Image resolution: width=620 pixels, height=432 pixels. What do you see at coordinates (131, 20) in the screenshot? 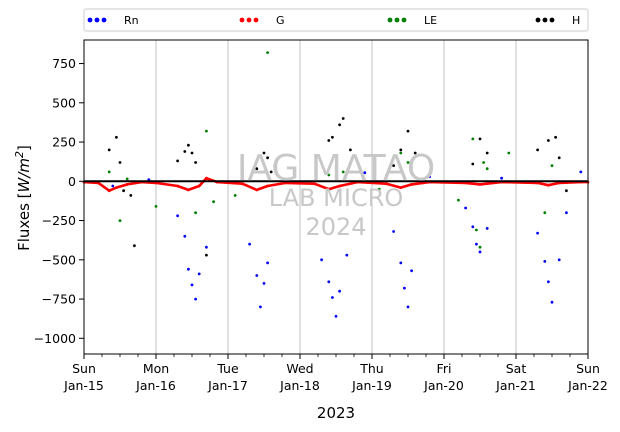
I see `legend-label-rn: Rn` at bounding box center [131, 20].